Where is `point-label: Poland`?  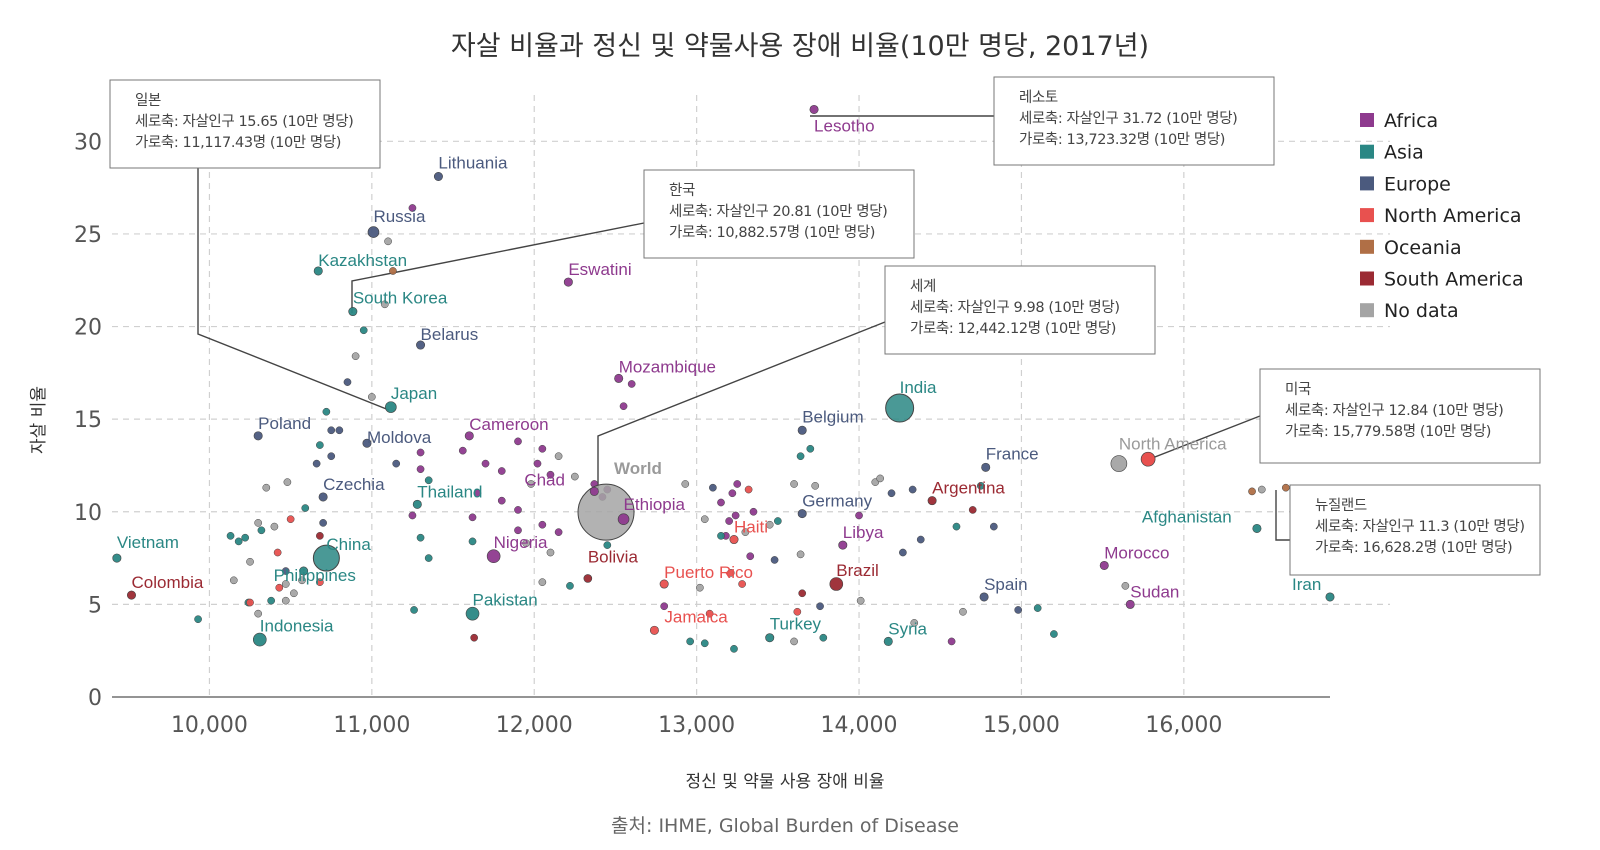
point-label: Poland is located at coordinates (284, 423).